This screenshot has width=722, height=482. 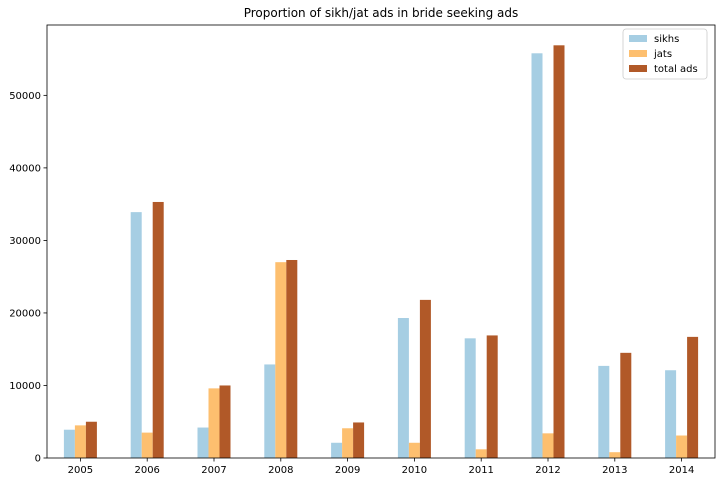 What do you see at coordinates (25, 168) in the screenshot?
I see `y-tick-label: 40000` at bounding box center [25, 168].